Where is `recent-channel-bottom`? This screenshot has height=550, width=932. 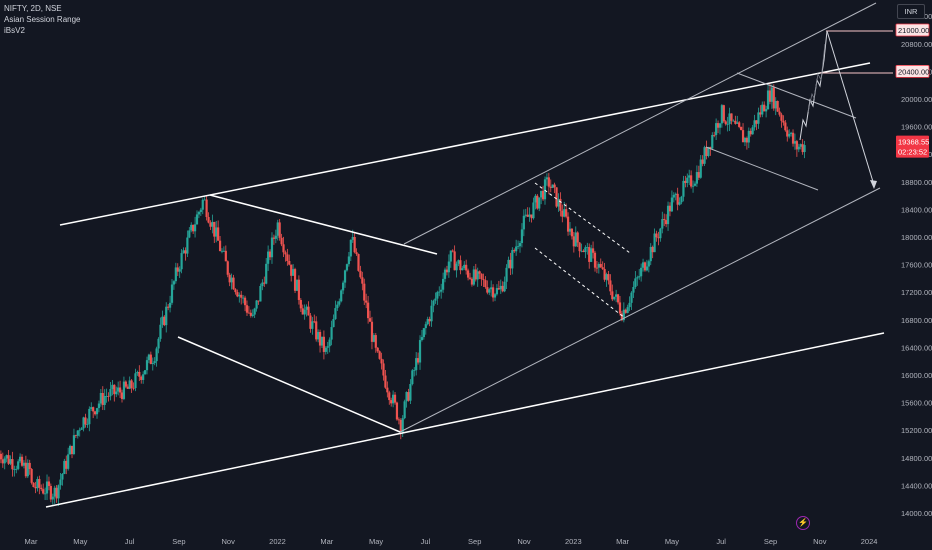
recent-channel-bottom is located at coordinates (762, 168).